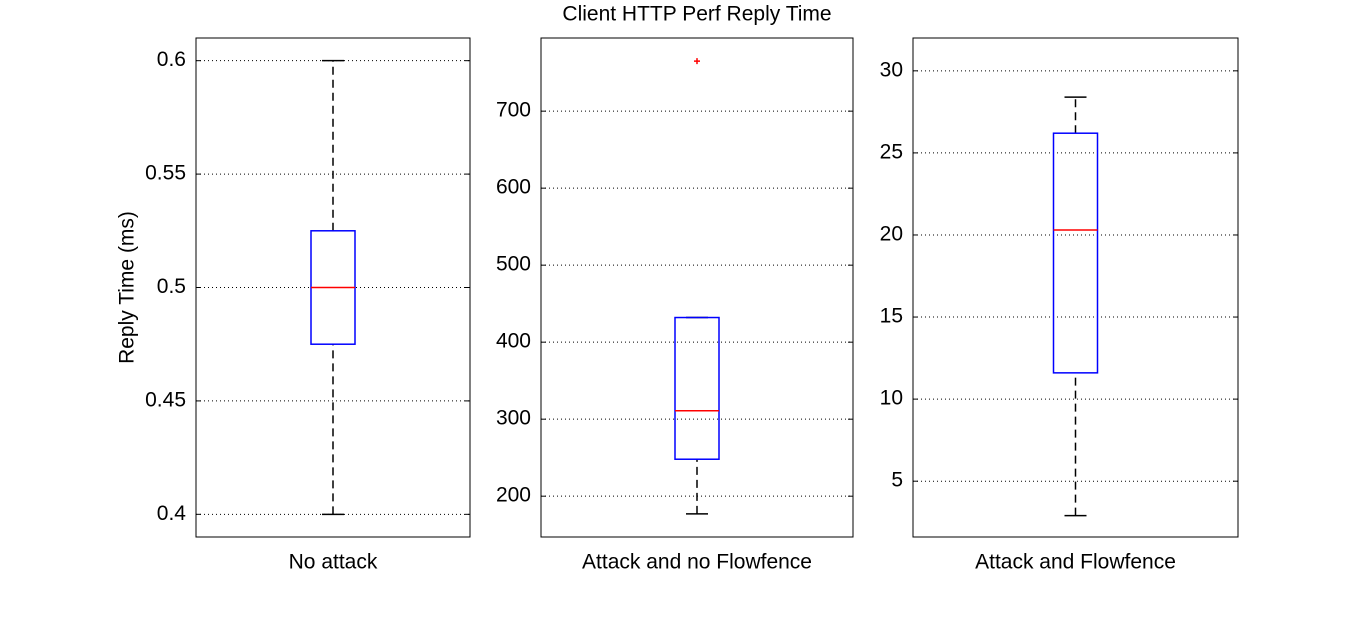 This screenshot has width=1366, height=633. I want to click on y-tick-label: 0.45, so click(165, 399).